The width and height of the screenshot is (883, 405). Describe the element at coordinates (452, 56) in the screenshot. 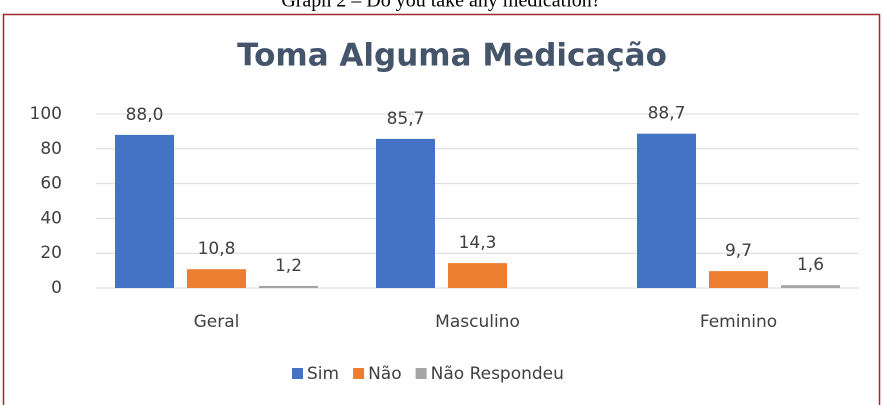

I see `chart-title: Toma Alguma Medicação` at that location.